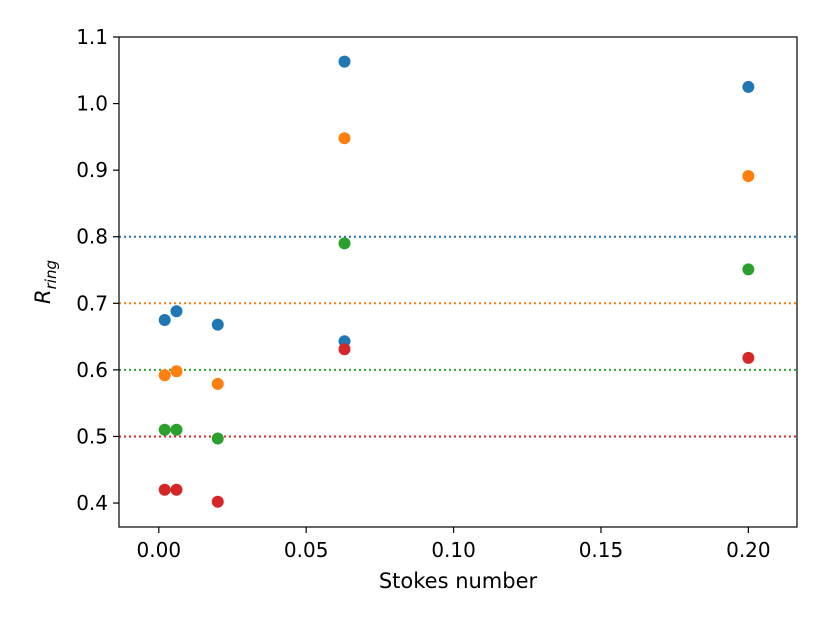 The height and width of the screenshot is (623, 830). Describe the element at coordinates (306, 550) in the screenshot. I see `x-tick-label-1: 0.05` at that location.